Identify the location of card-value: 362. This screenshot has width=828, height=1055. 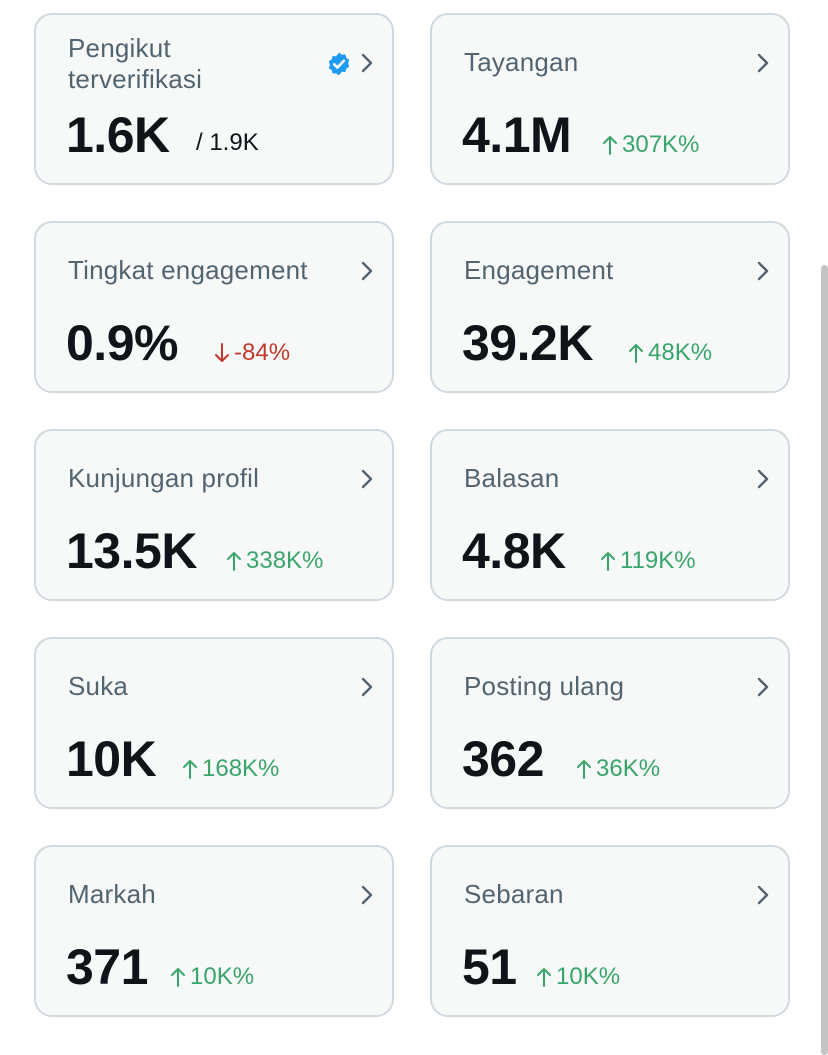
(503, 759).